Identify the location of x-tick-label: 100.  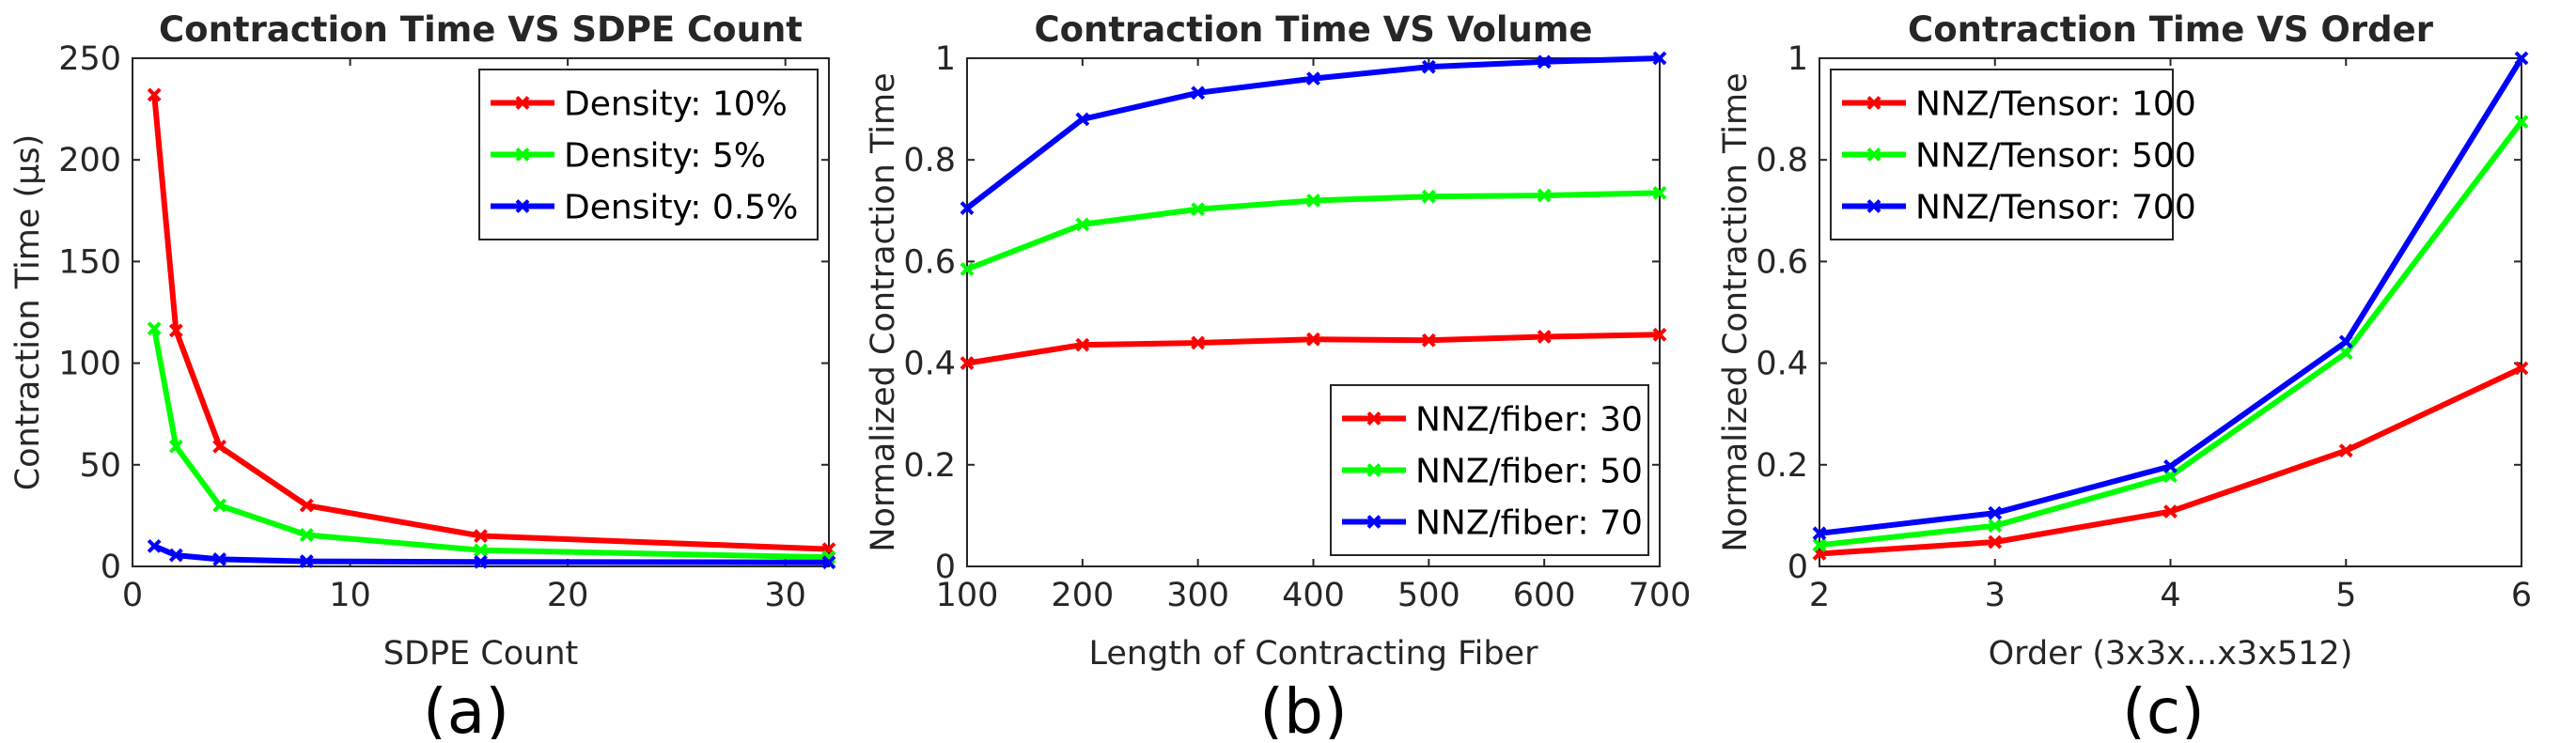
(967, 595).